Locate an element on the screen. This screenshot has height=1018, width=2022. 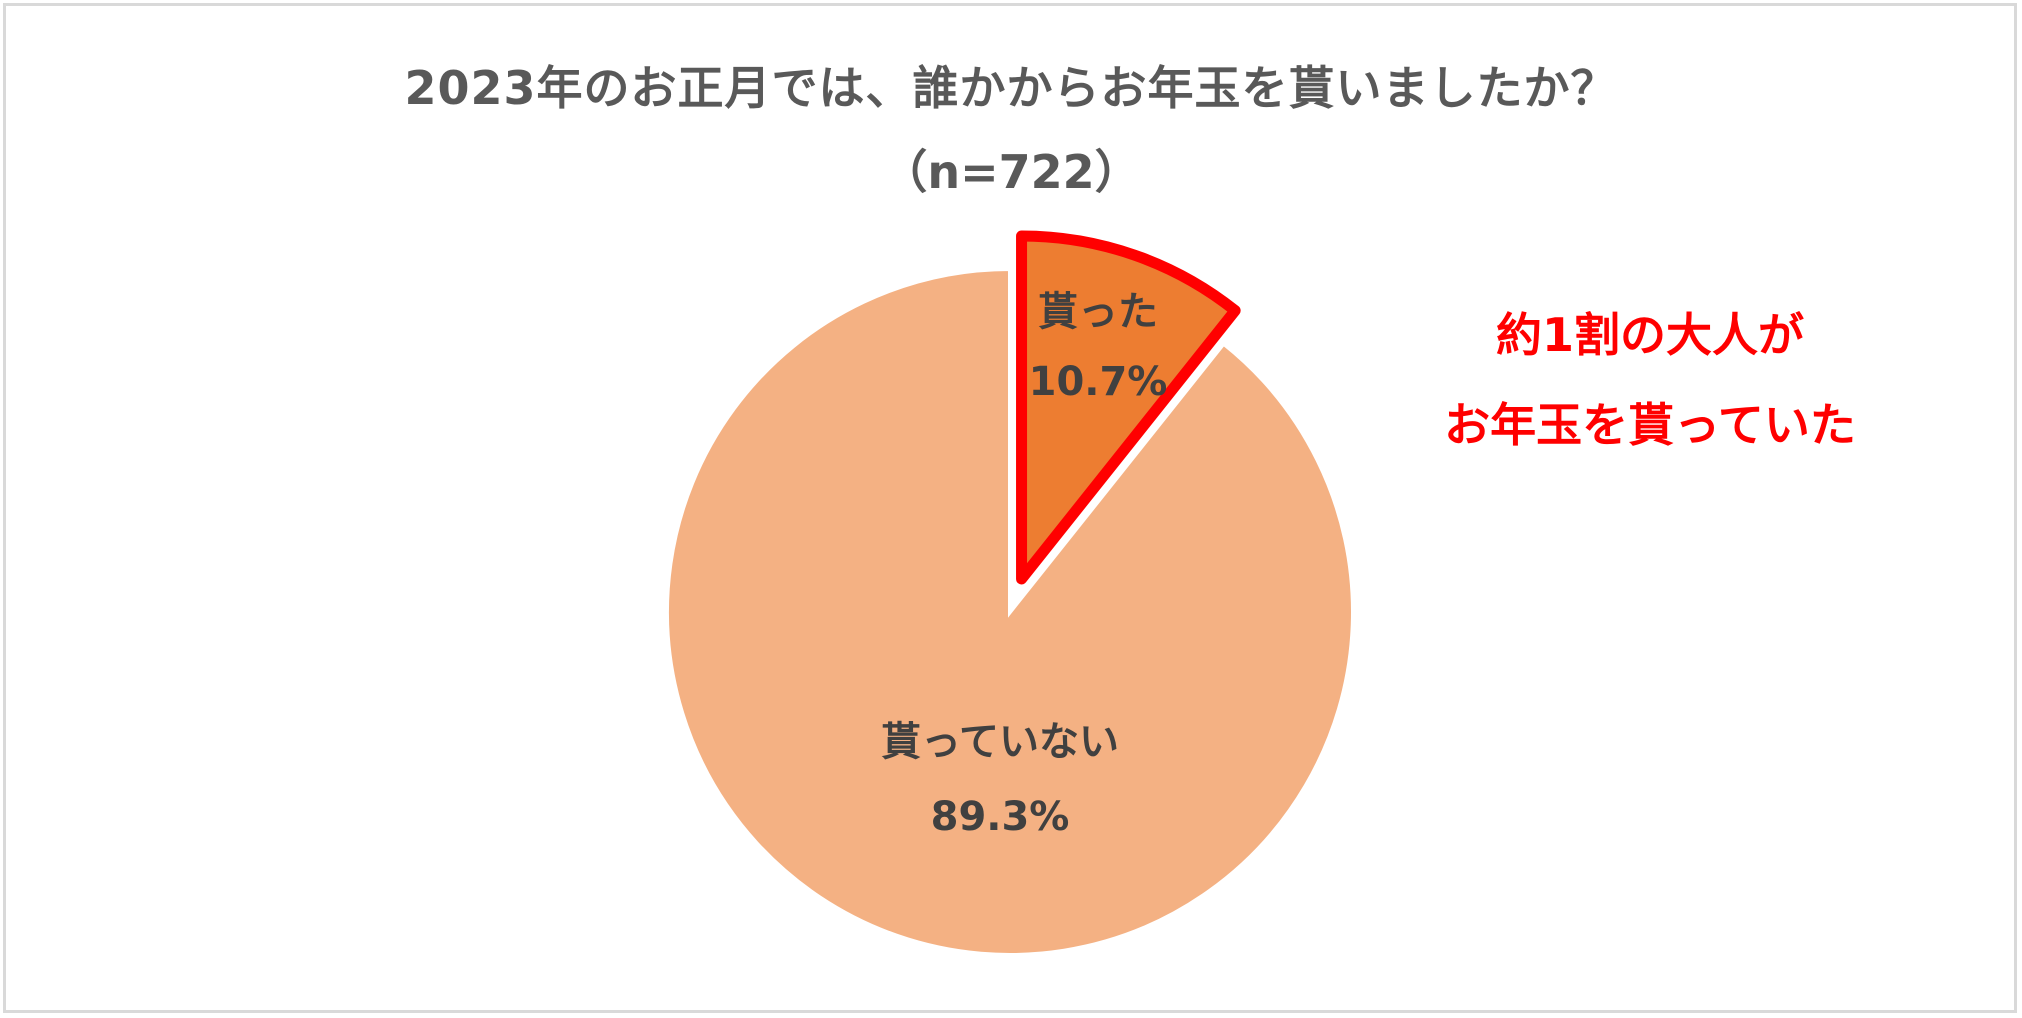
callout-line-1: 約1割の大人が is located at coordinates (1649, 335).